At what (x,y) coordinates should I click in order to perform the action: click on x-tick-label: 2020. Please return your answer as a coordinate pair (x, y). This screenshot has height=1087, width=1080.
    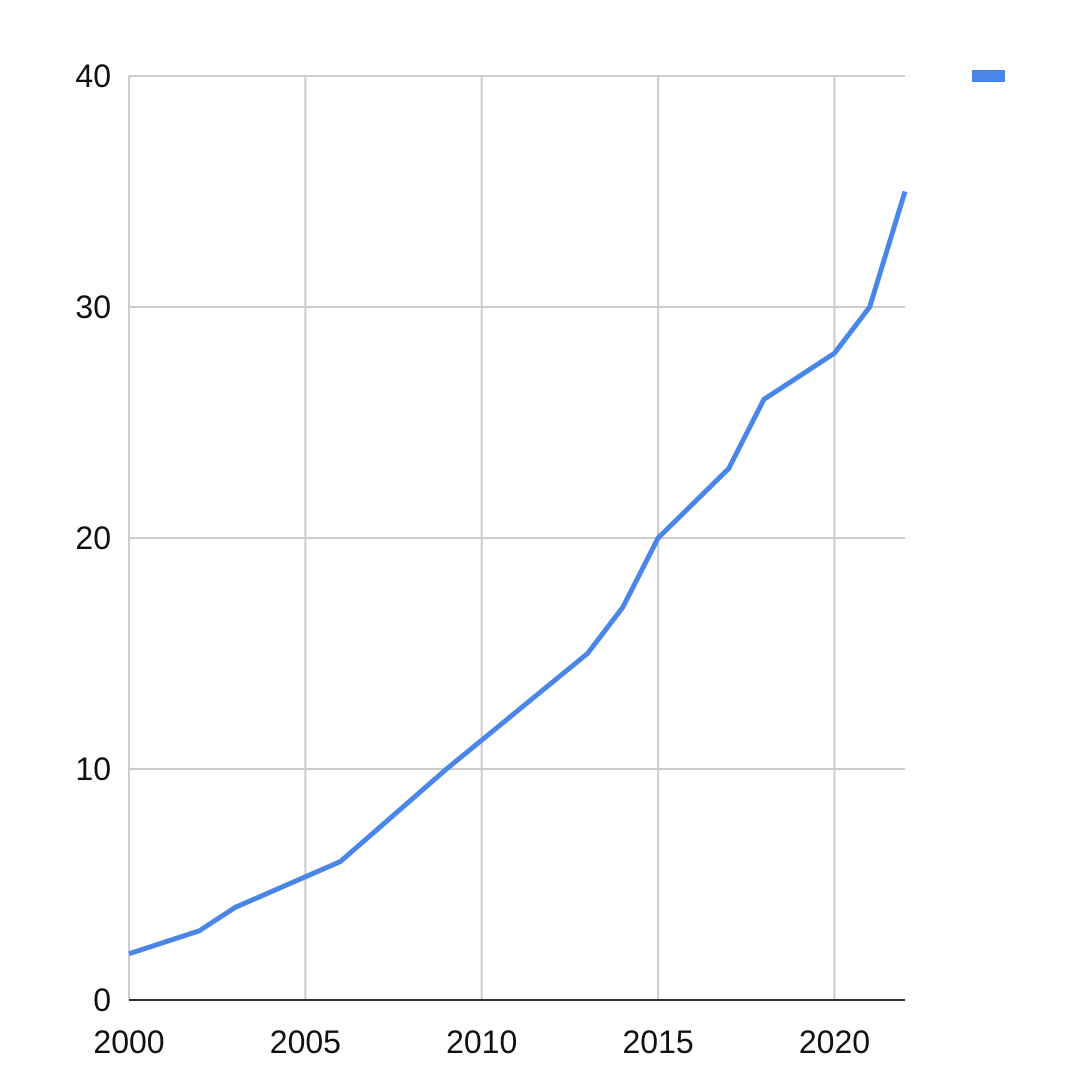
    Looking at the image, I should click on (834, 1042).